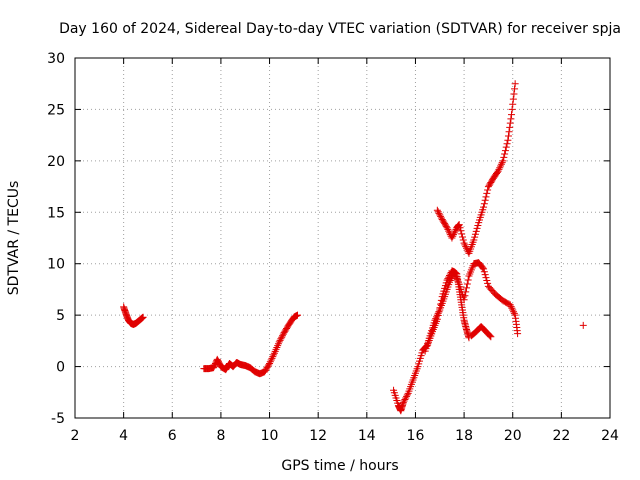  I want to click on x-tick-label: 10, so click(270, 436).